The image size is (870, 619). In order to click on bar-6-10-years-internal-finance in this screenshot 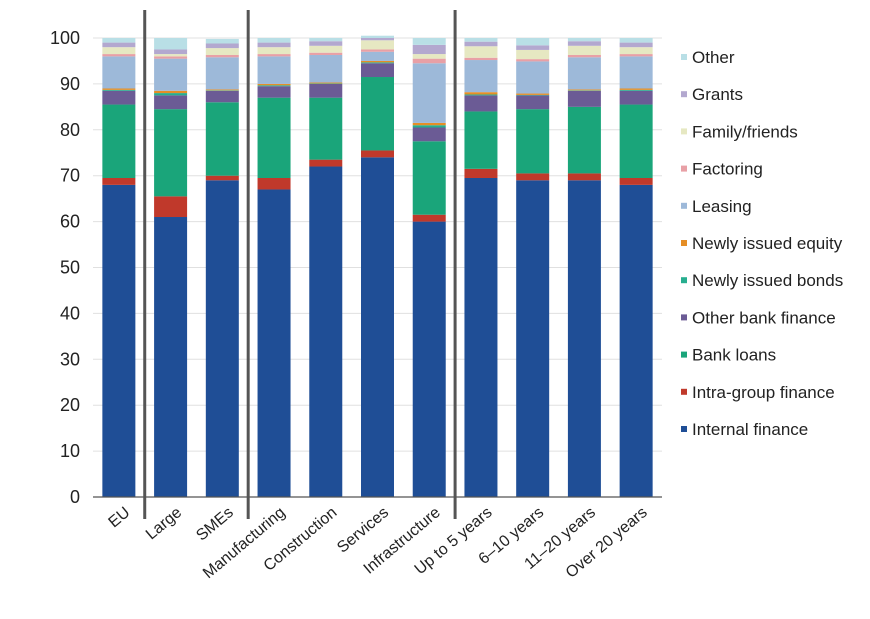, I will do `click(533, 339)`.